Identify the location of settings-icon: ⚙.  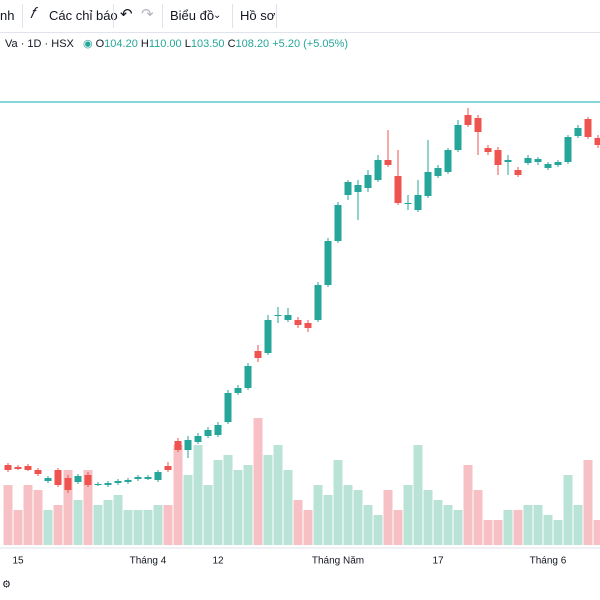
(6, 585).